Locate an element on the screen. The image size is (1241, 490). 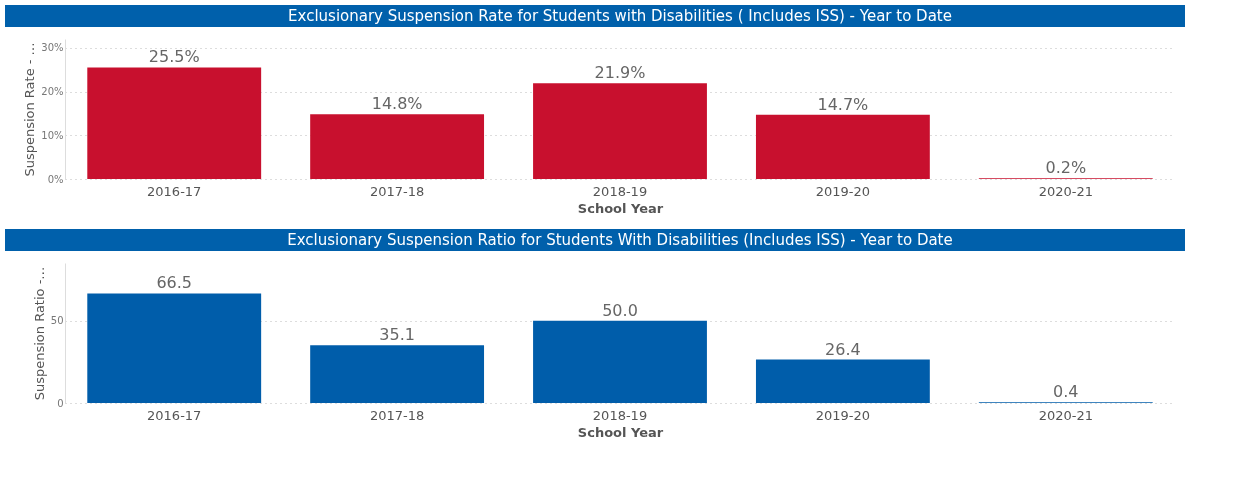
chart-title: Exclusionary Suspension Rate for Students with Disabilities ( Includes ISS) - Year to Date is located at coordinates (620, 16).